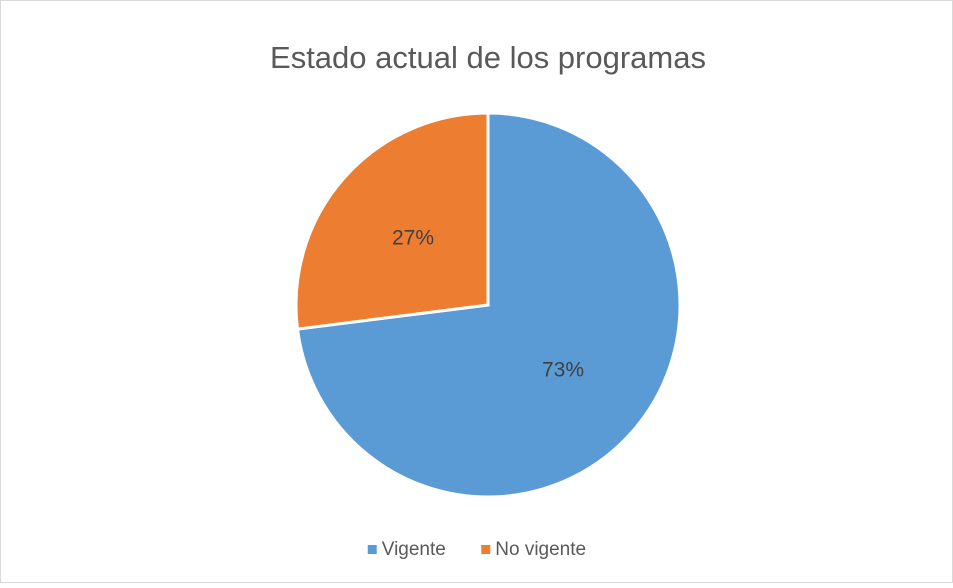 The width and height of the screenshot is (953, 588). What do you see at coordinates (392, 221) in the screenshot?
I see `pie-slice` at bounding box center [392, 221].